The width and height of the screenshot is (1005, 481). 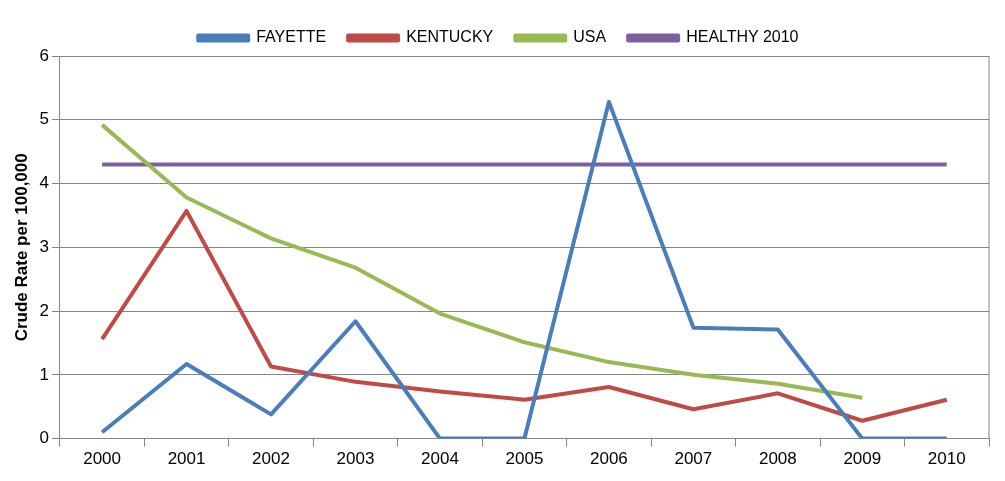 I want to click on x-tick-label: 2008, so click(x=777, y=459).